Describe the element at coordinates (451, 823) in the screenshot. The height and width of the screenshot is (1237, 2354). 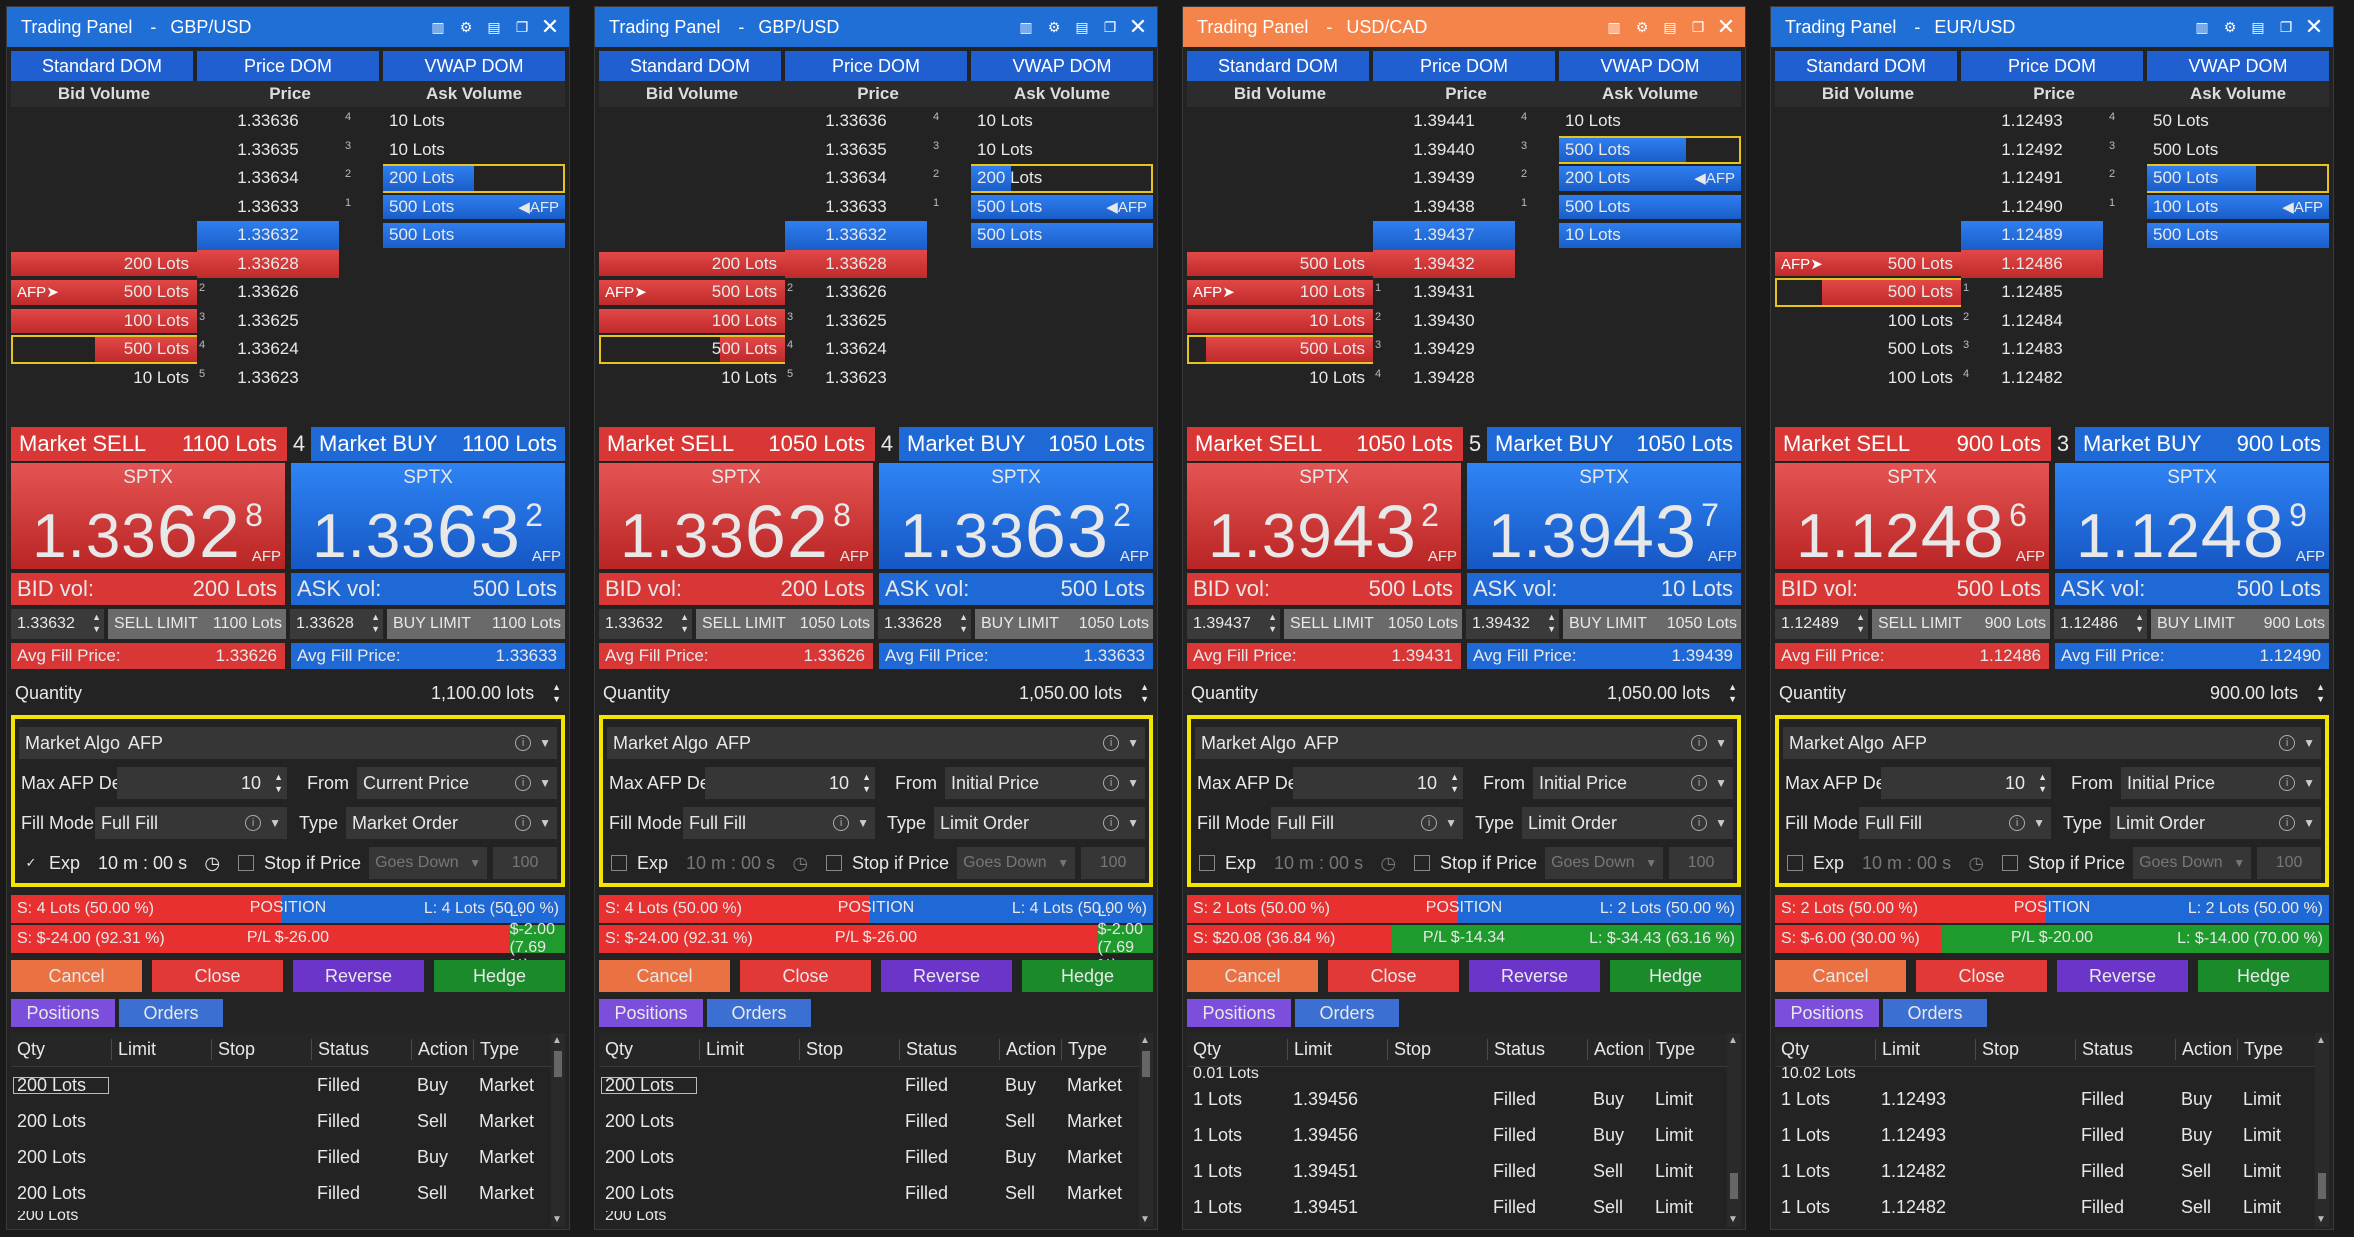
I see `order-type-select: Market Order i ▼` at that location.